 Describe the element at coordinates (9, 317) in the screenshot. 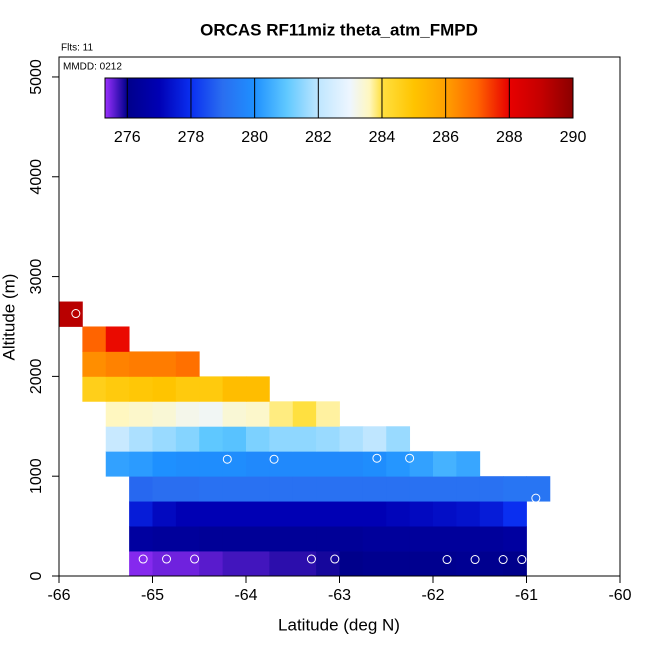

I see `y-axis-label: Altitude (m)` at that location.